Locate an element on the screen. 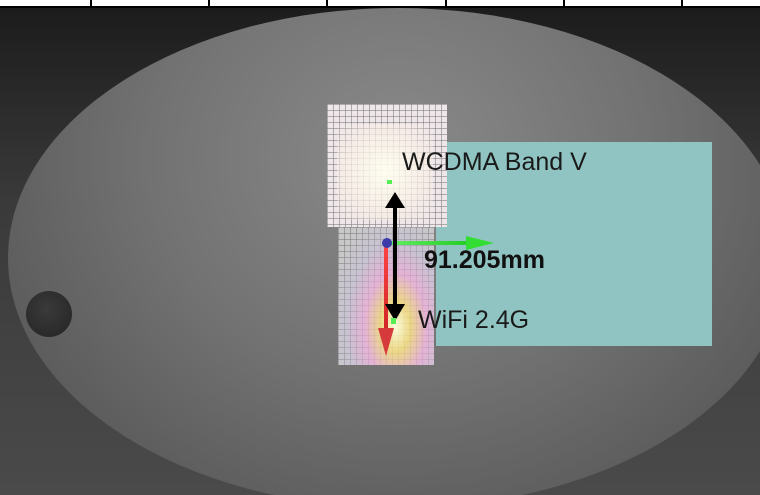  y-axis-arrow-icon is located at coordinates (386, 300).